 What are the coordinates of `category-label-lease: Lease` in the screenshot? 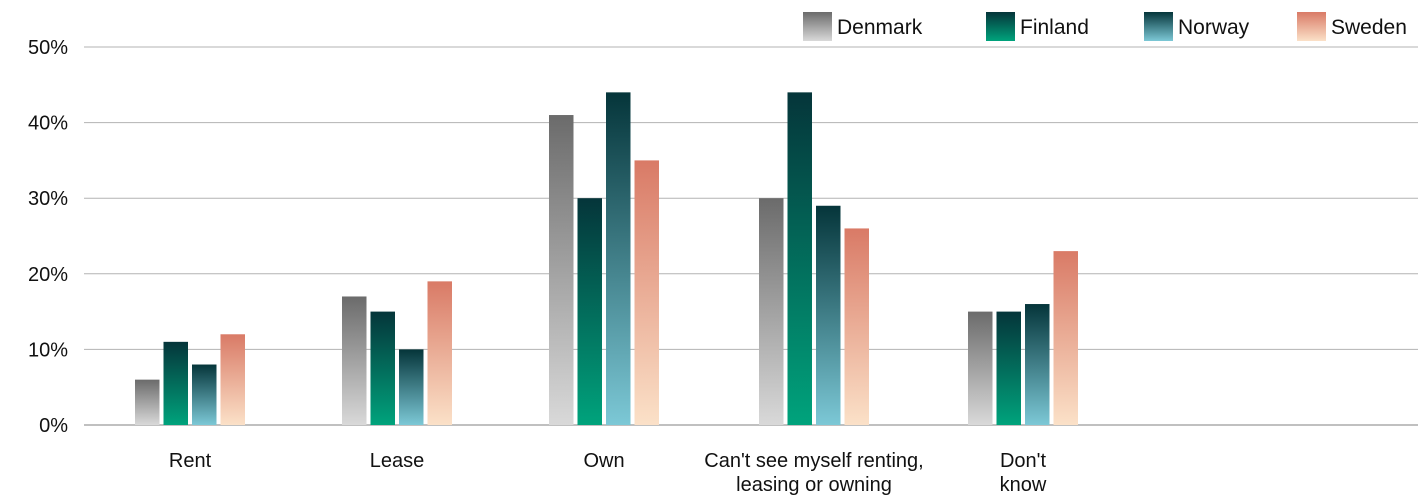 It's located at (397, 461).